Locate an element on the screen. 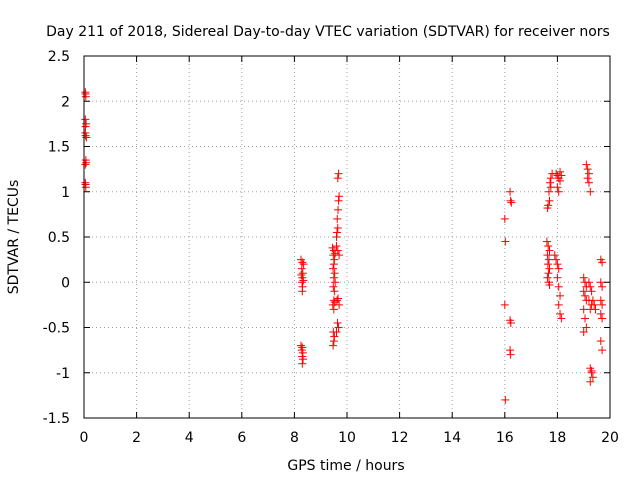  y-tick-label: 2.5 is located at coordinates (59, 57).